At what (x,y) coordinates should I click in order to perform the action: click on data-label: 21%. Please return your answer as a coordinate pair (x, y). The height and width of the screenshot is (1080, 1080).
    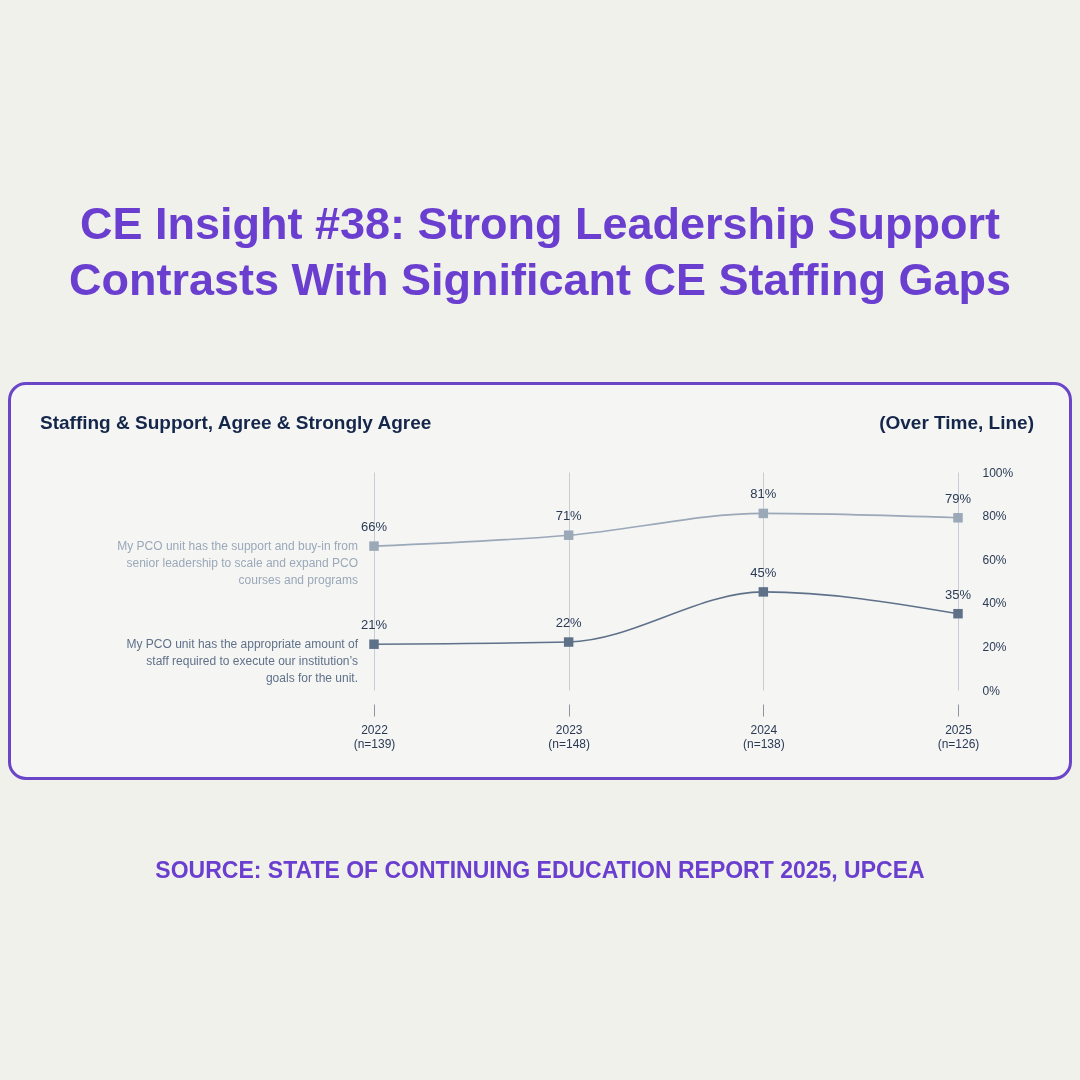
    Looking at the image, I should click on (374, 625).